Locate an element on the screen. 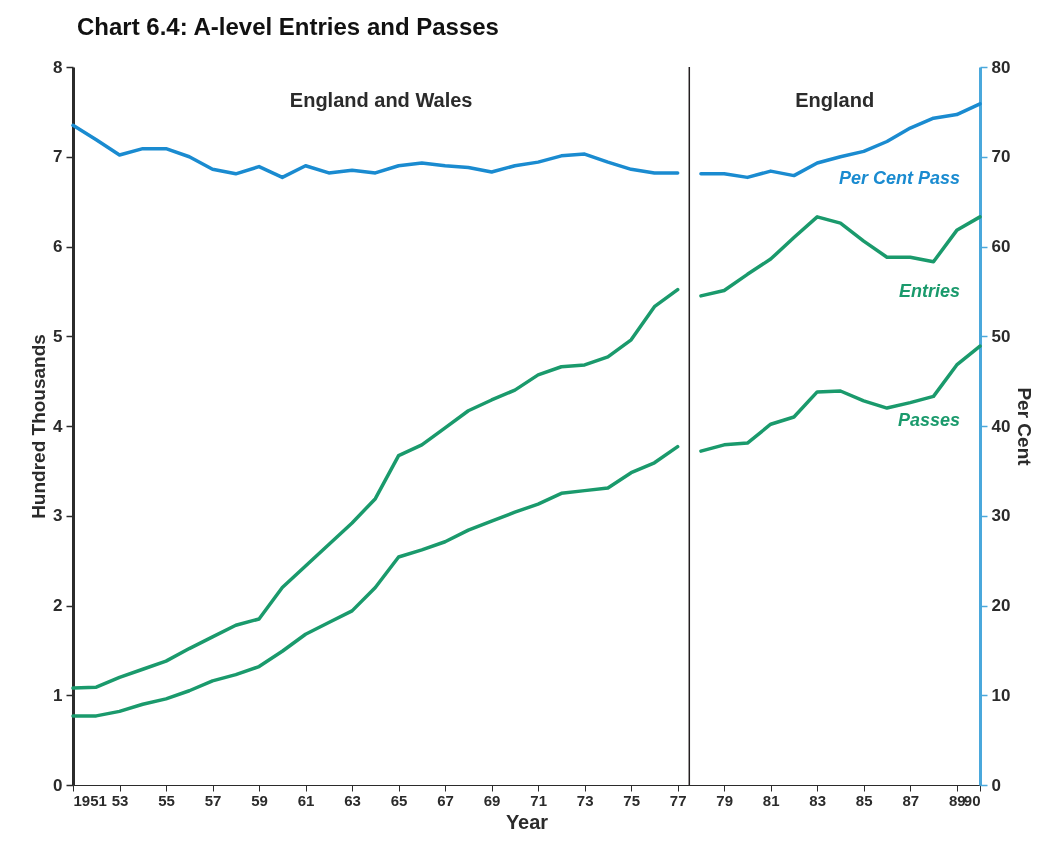 Image resolution: width=1058 pixels, height=852 pixels. x-tick-label: 85 is located at coordinates (864, 800).